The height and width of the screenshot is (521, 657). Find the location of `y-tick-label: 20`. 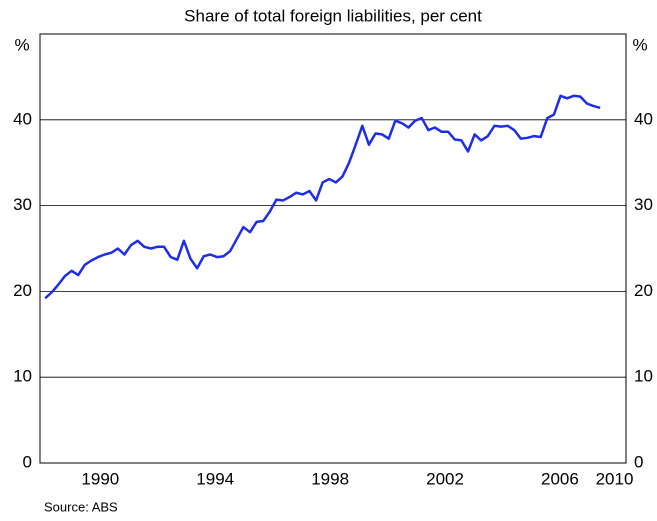

y-tick-label: 20 is located at coordinates (22, 290).